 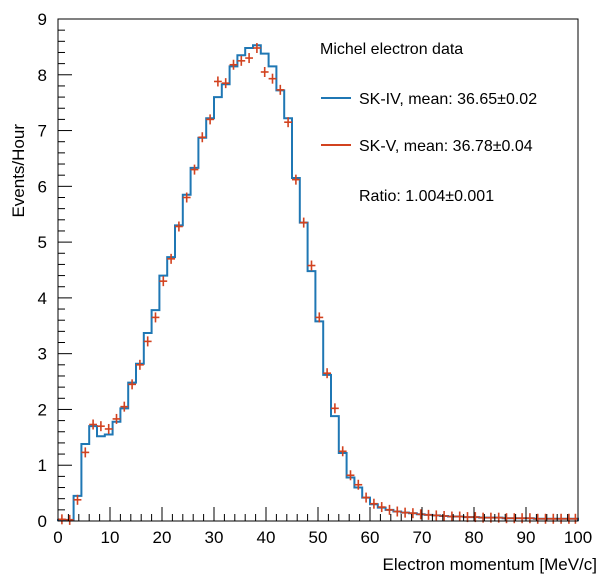 I want to click on x-tick-label: 40, so click(x=266, y=537).